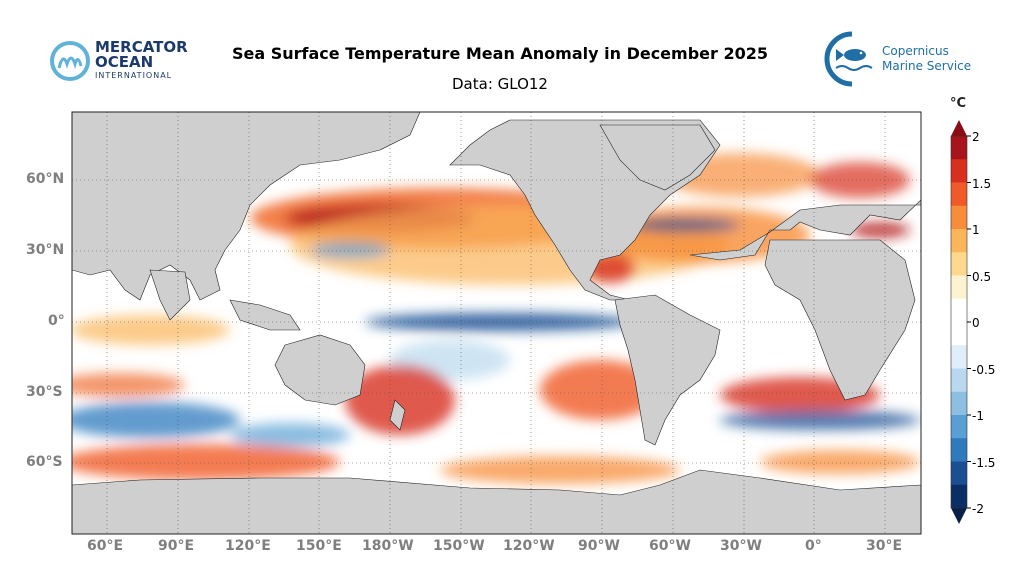 Image resolution: width=1024 pixels, height=581 pixels. Describe the element at coordinates (529, 546) in the screenshot. I see `lon-label: 120°W` at that location.